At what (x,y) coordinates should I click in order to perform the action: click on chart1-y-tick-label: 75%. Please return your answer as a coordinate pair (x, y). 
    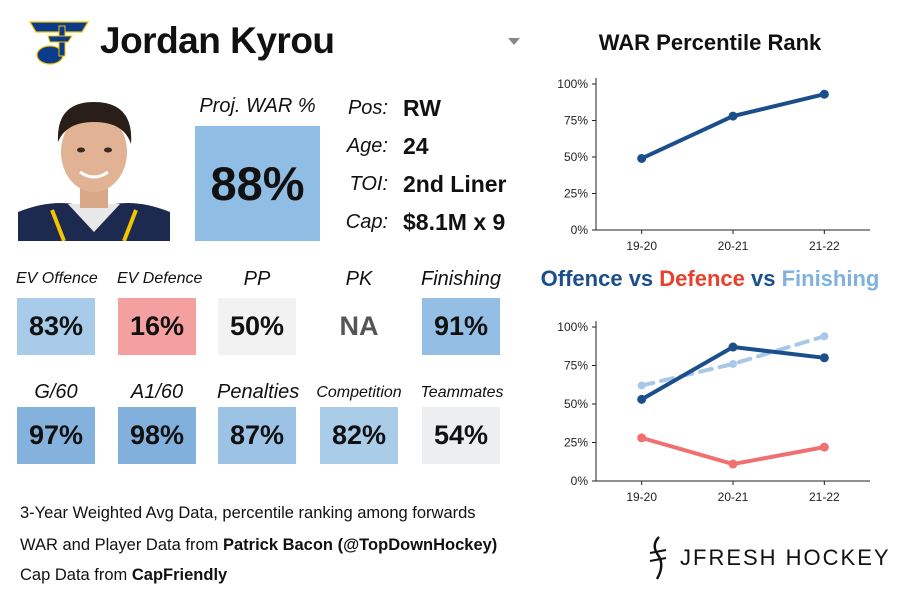
    Looking at the image, I should click on (576, 121).